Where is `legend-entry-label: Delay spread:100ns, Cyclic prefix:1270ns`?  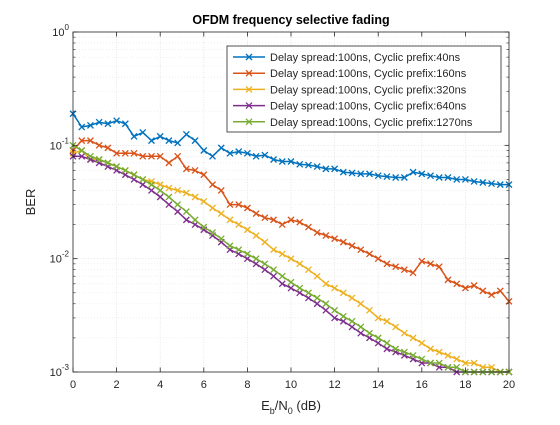 legend-entry-label: Delay spread:100ns, Cyclic prefix:1270ns is located at coordinates (371, 123).